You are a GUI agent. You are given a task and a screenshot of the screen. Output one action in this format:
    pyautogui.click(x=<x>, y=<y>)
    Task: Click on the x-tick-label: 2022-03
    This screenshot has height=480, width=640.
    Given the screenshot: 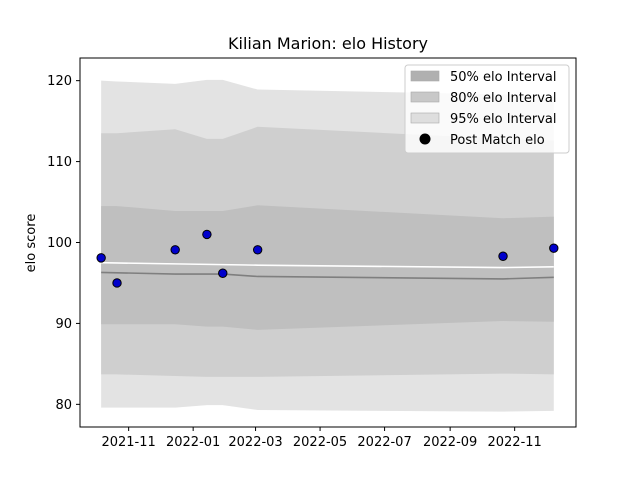 What is the action you would take?
    pyautogui.click(x=255, y=442)
    